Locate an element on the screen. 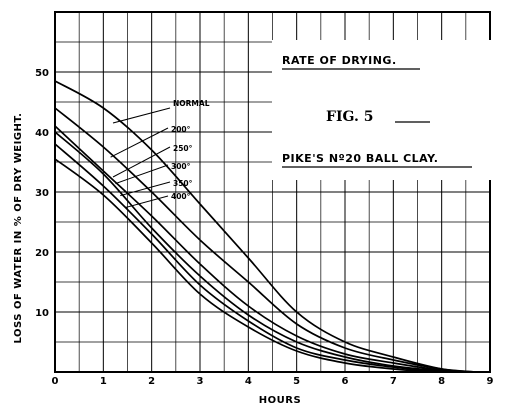  legend-label: 250° is located at coordinates (183, 148).